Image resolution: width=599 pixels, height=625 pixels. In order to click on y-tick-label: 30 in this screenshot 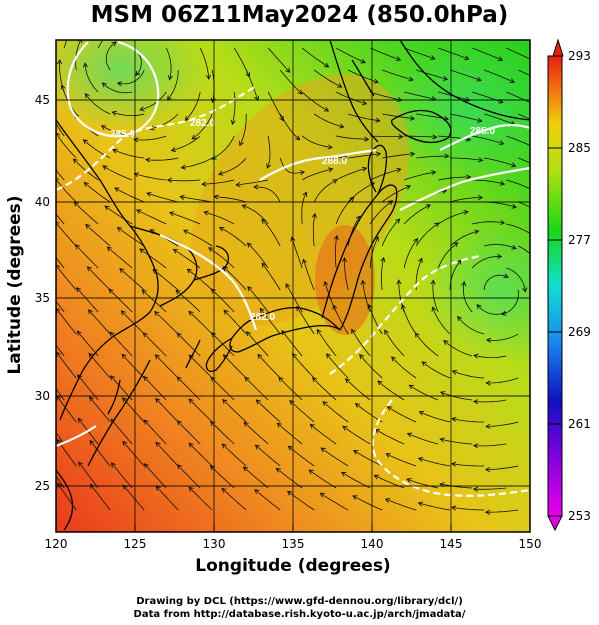, I will do `click(42, 396)`.